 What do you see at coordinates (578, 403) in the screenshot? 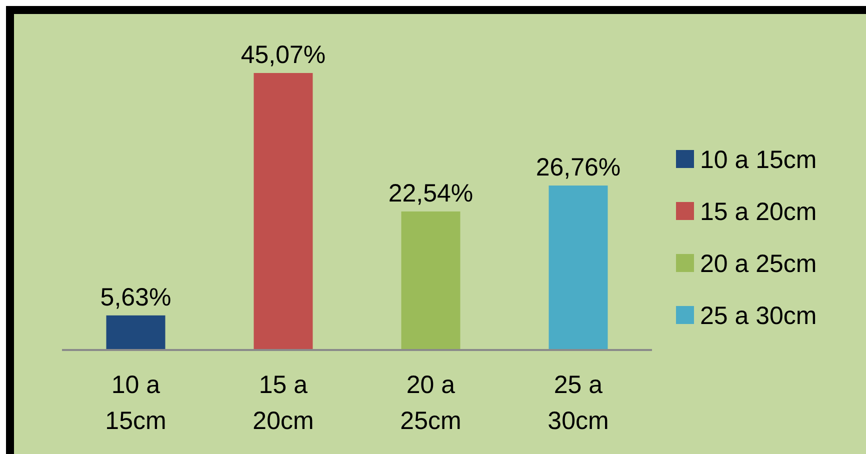
I see `x-tick-label: 25 a 30cm` at bounding box center [578, 403].